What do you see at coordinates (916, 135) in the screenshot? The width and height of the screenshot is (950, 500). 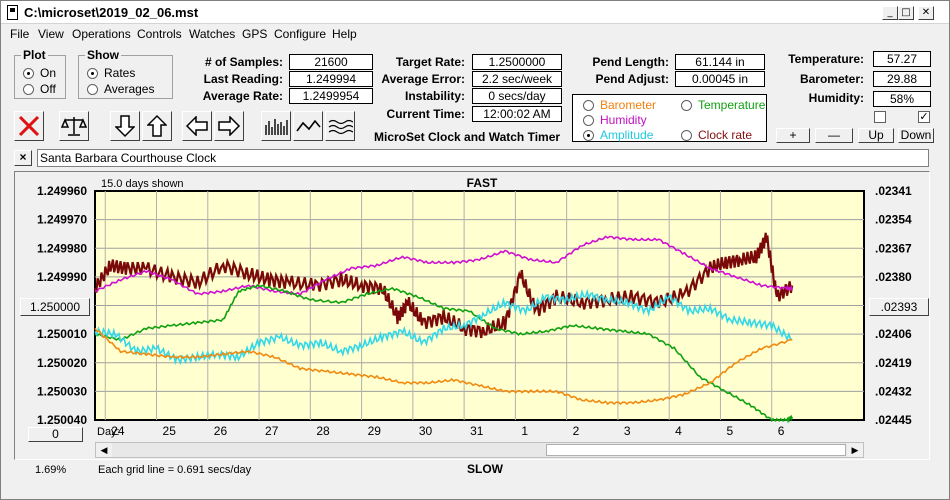 I see `down-button: Down` at bounding box center [916, 135].